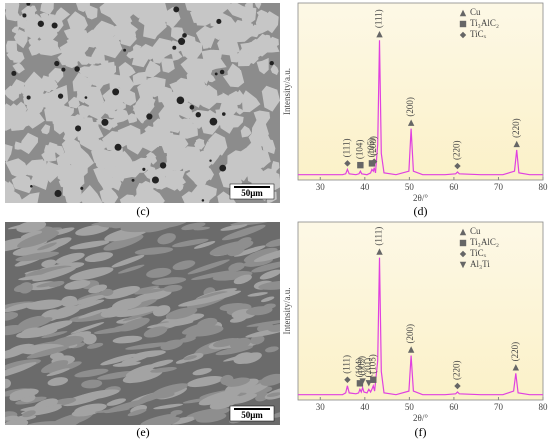 The height and width of the screenshot is (444, 550). What do you see at coordinates (544, 187) in the screenshot?
I see `x-tick-label: 80` at bounding box center [544, 187].